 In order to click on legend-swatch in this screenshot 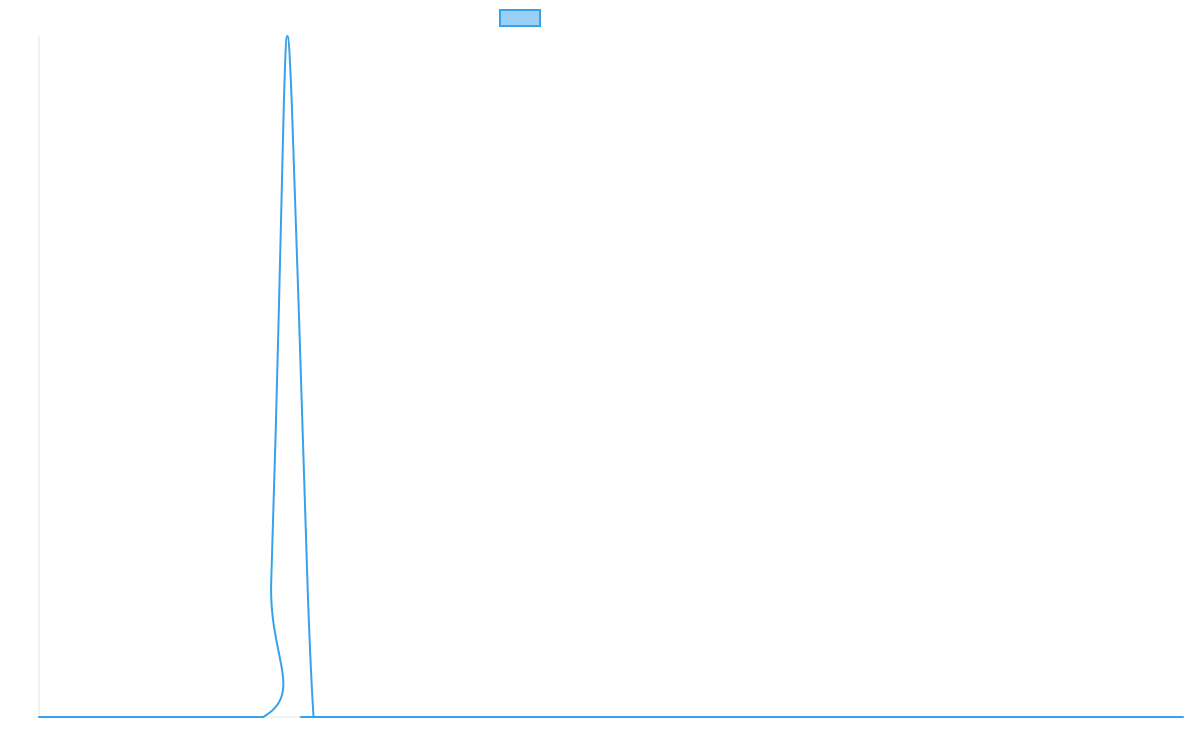, I will do `click(520, 18)`.